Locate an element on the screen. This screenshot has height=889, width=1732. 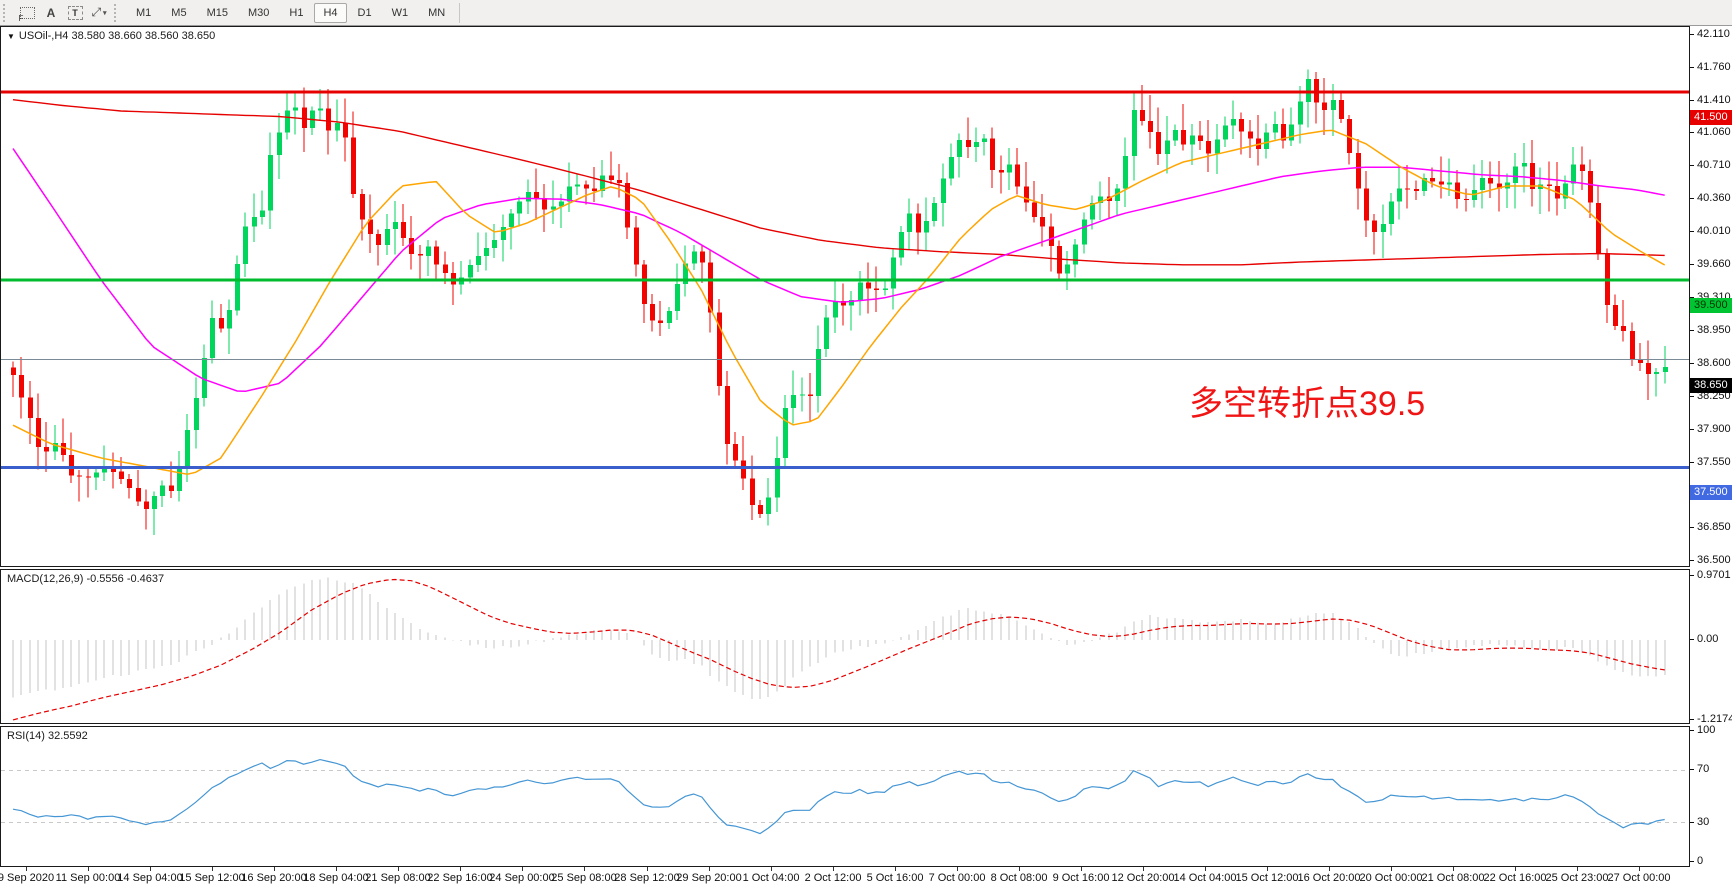
rsi-tick-label: 100 is located at coordinates (1706, 730).